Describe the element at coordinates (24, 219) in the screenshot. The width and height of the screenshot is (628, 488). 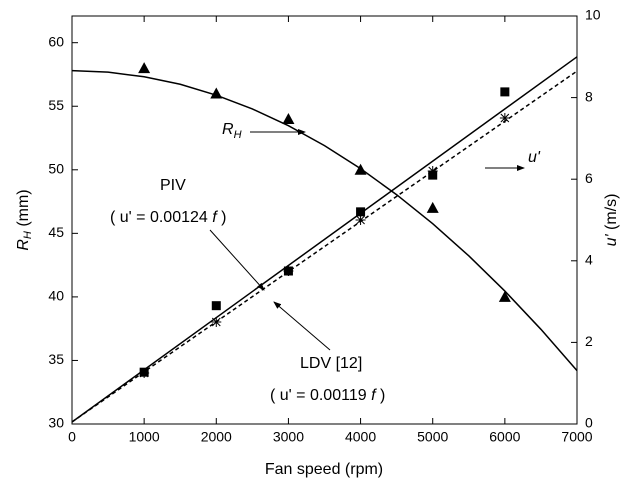
I see `y-axis-label: RH (mm)` at that location.